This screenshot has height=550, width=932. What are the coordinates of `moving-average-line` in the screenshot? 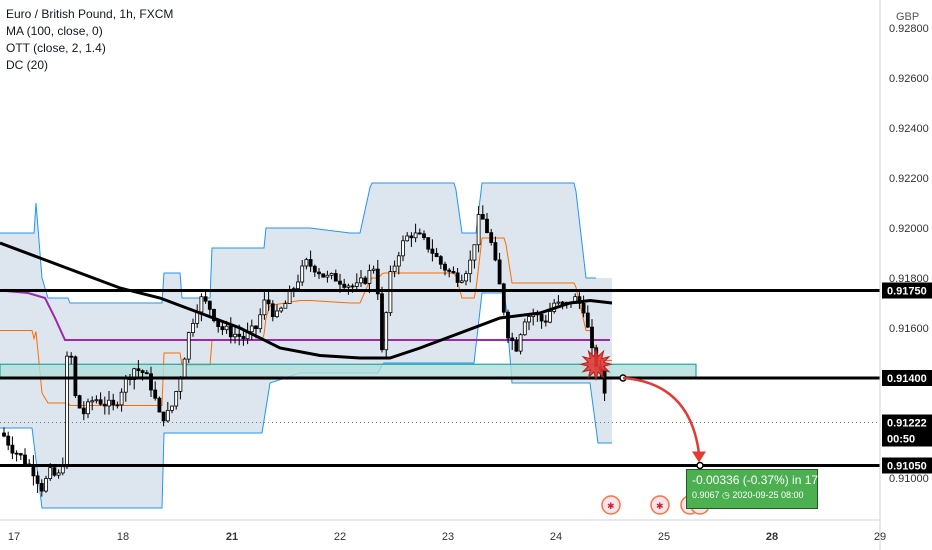 It's located at (306, 300).